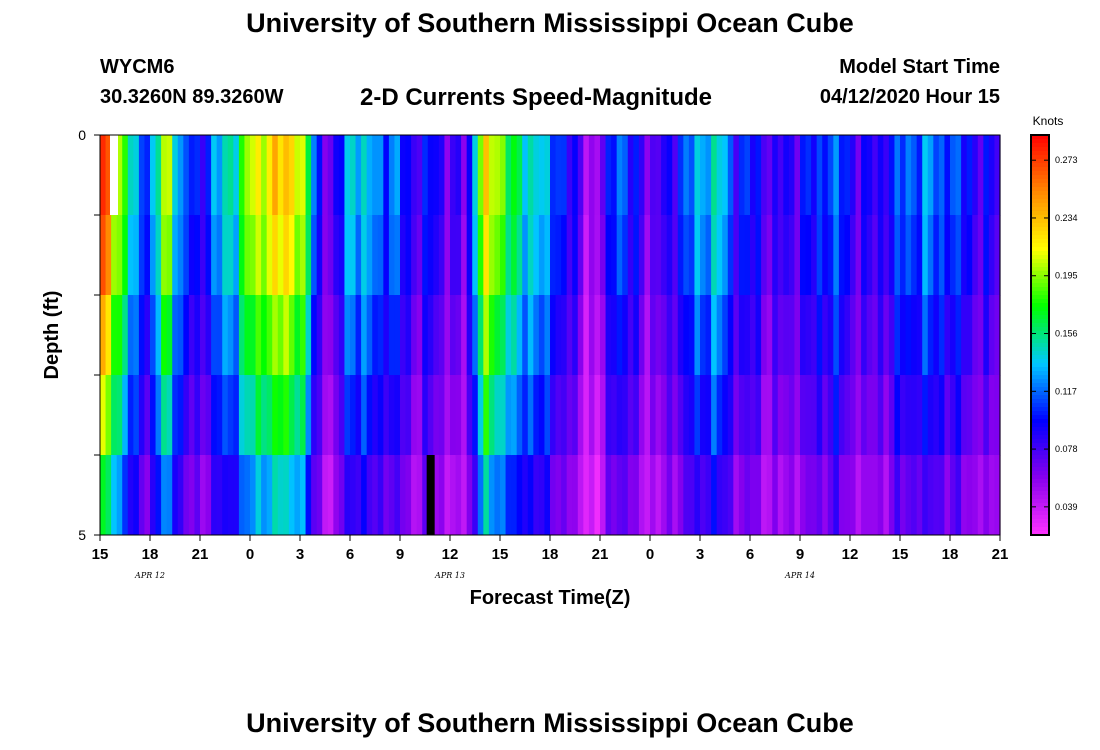 The width and height of the screenshot is (1100, 750). I want to click on x-tick-label: 15, so click(100, 554).